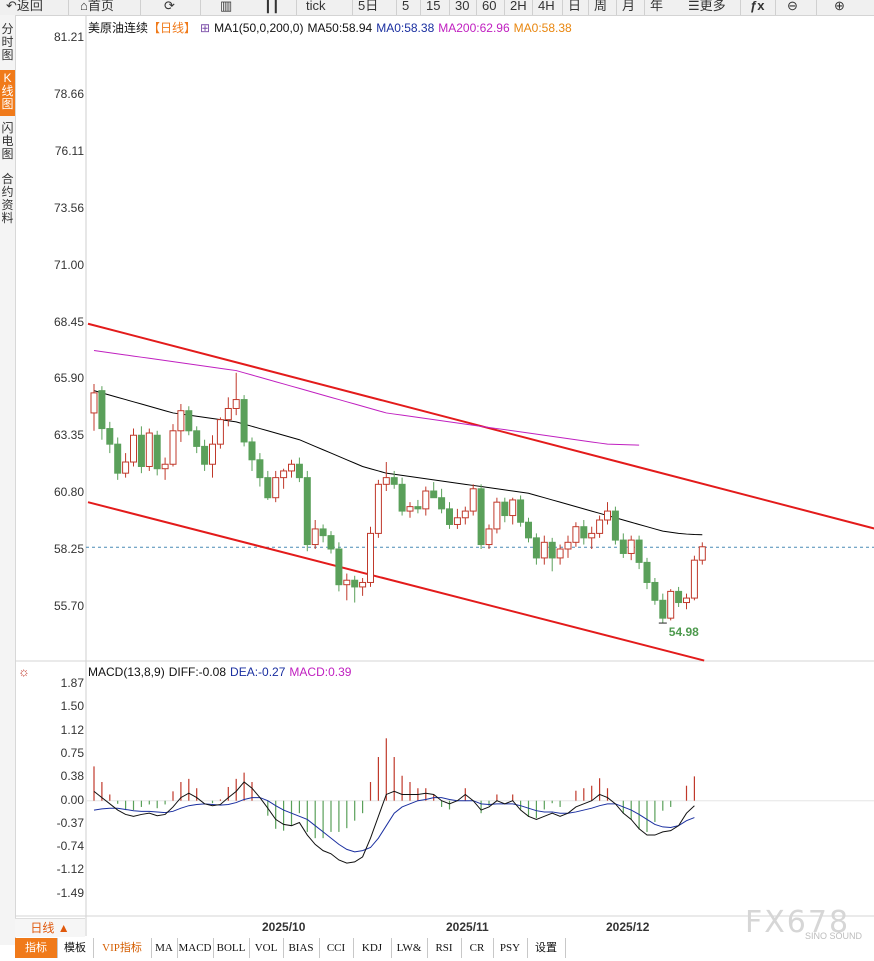 Image resolution: width=874 pixels, height=961 pixels. What do you see at coordinates (75, 948) in the screenshot?
I see `indicator-tab-1: 模板` at bounding box center [75, 948].